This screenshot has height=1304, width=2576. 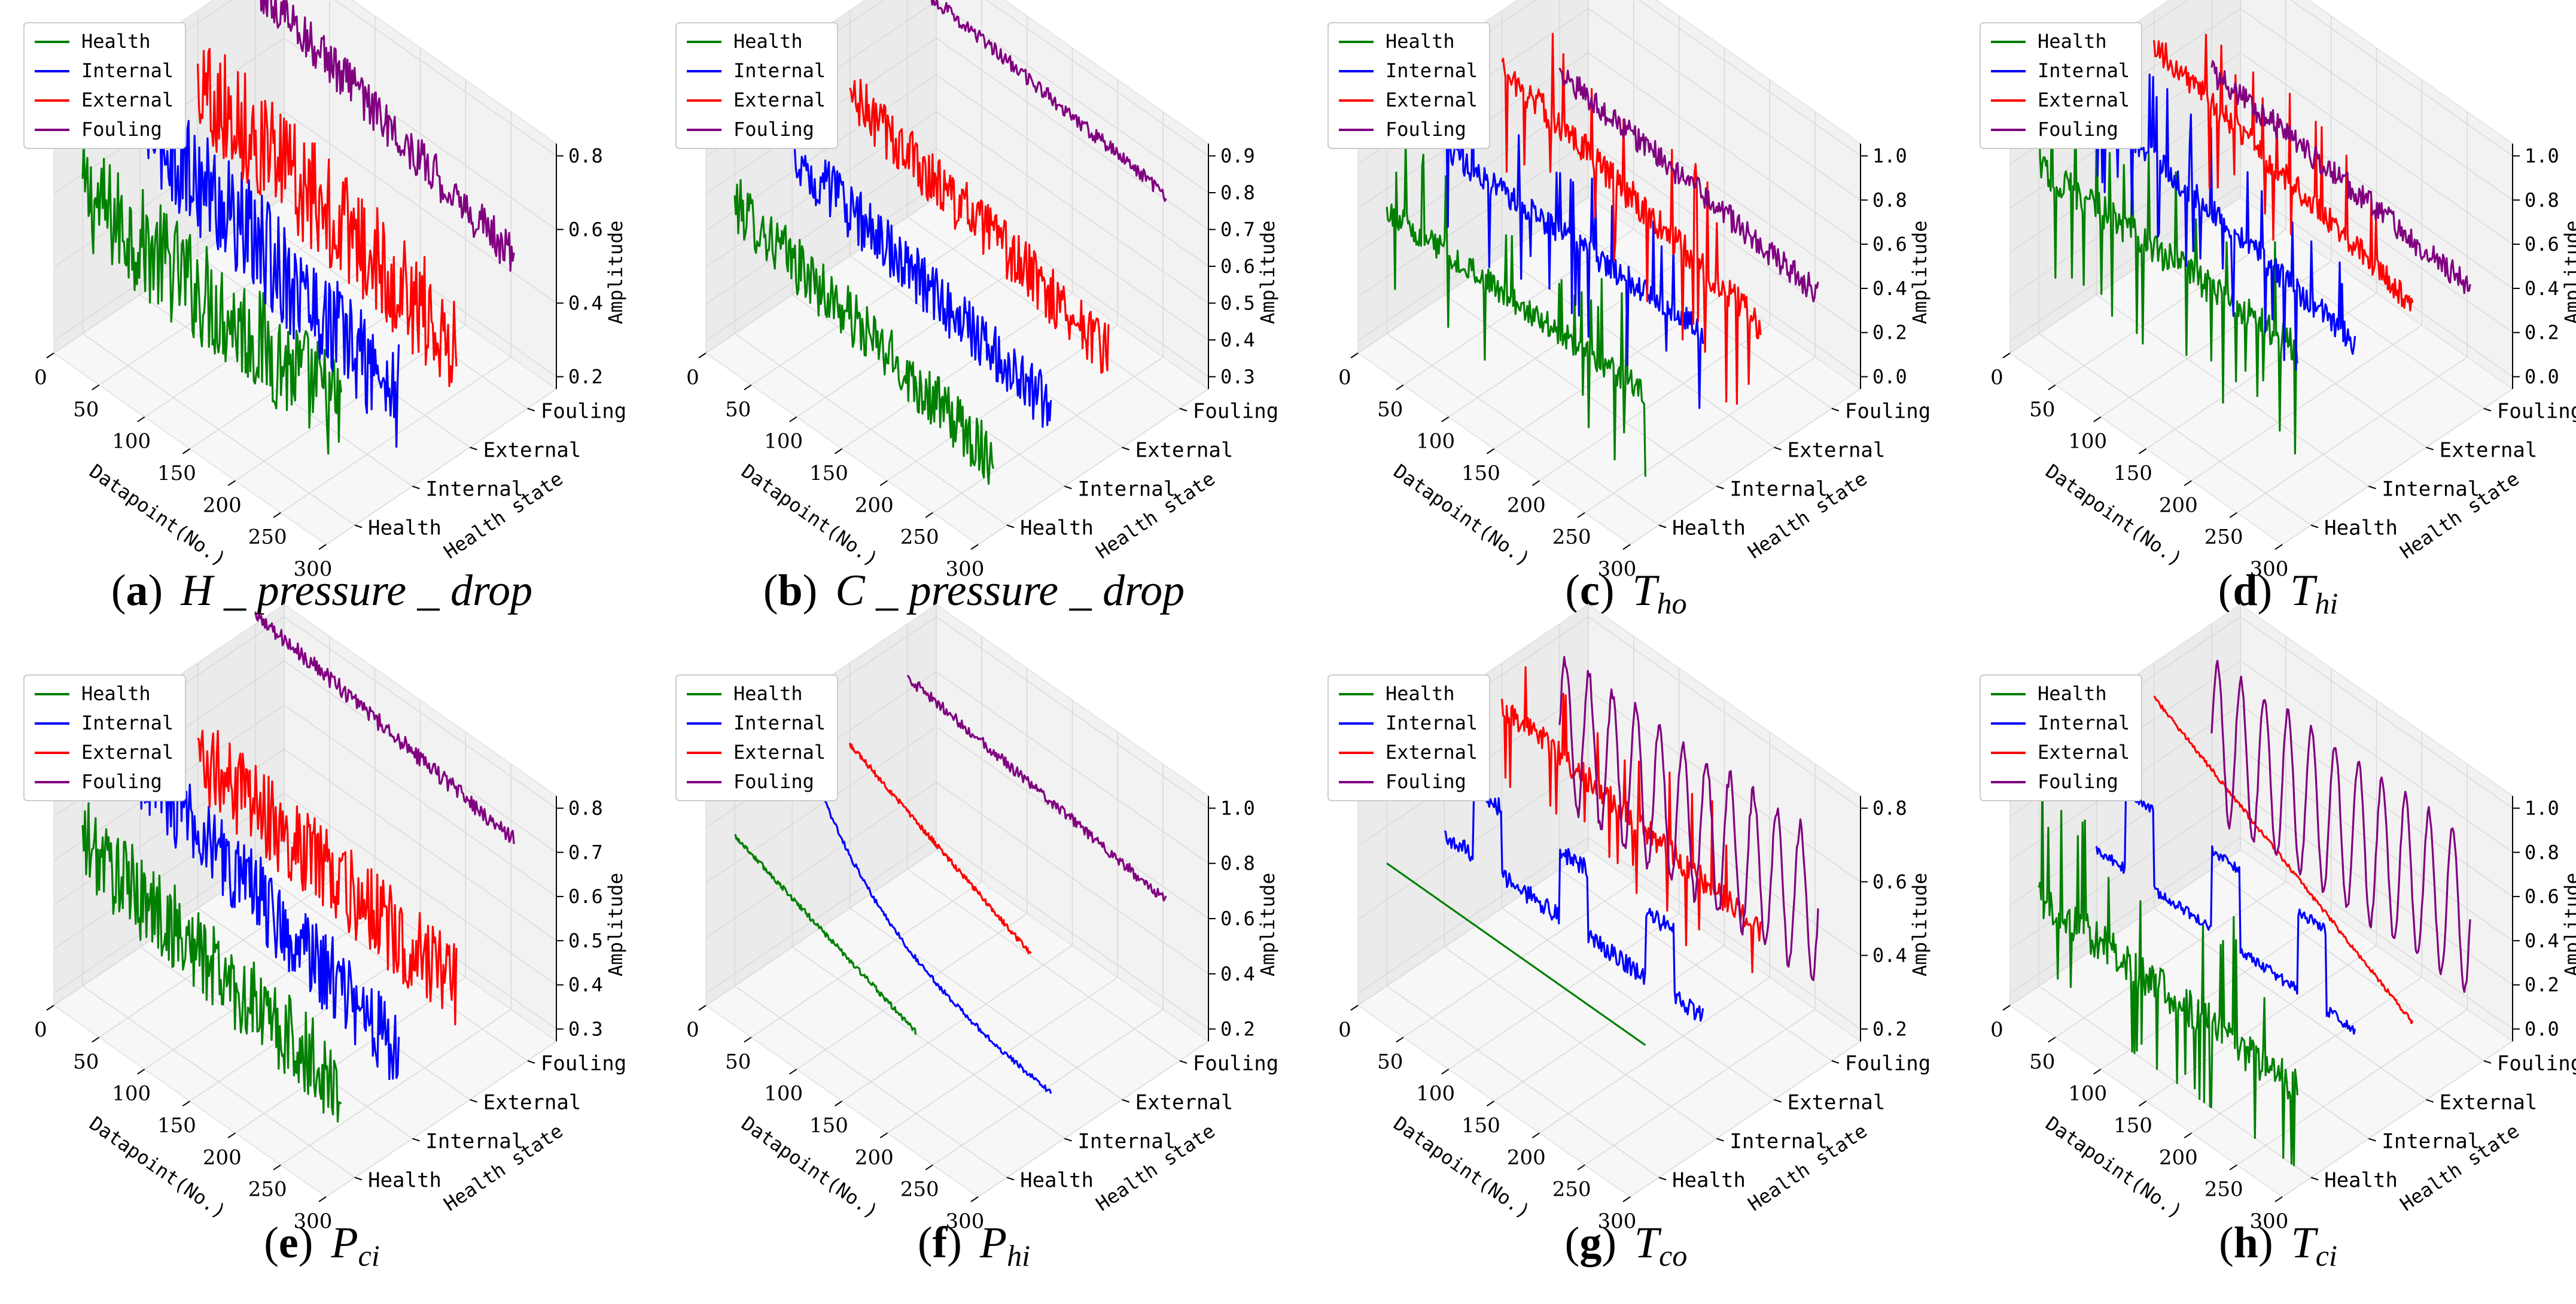 I want to click on series-line-health, so click(x=2168, y=968).